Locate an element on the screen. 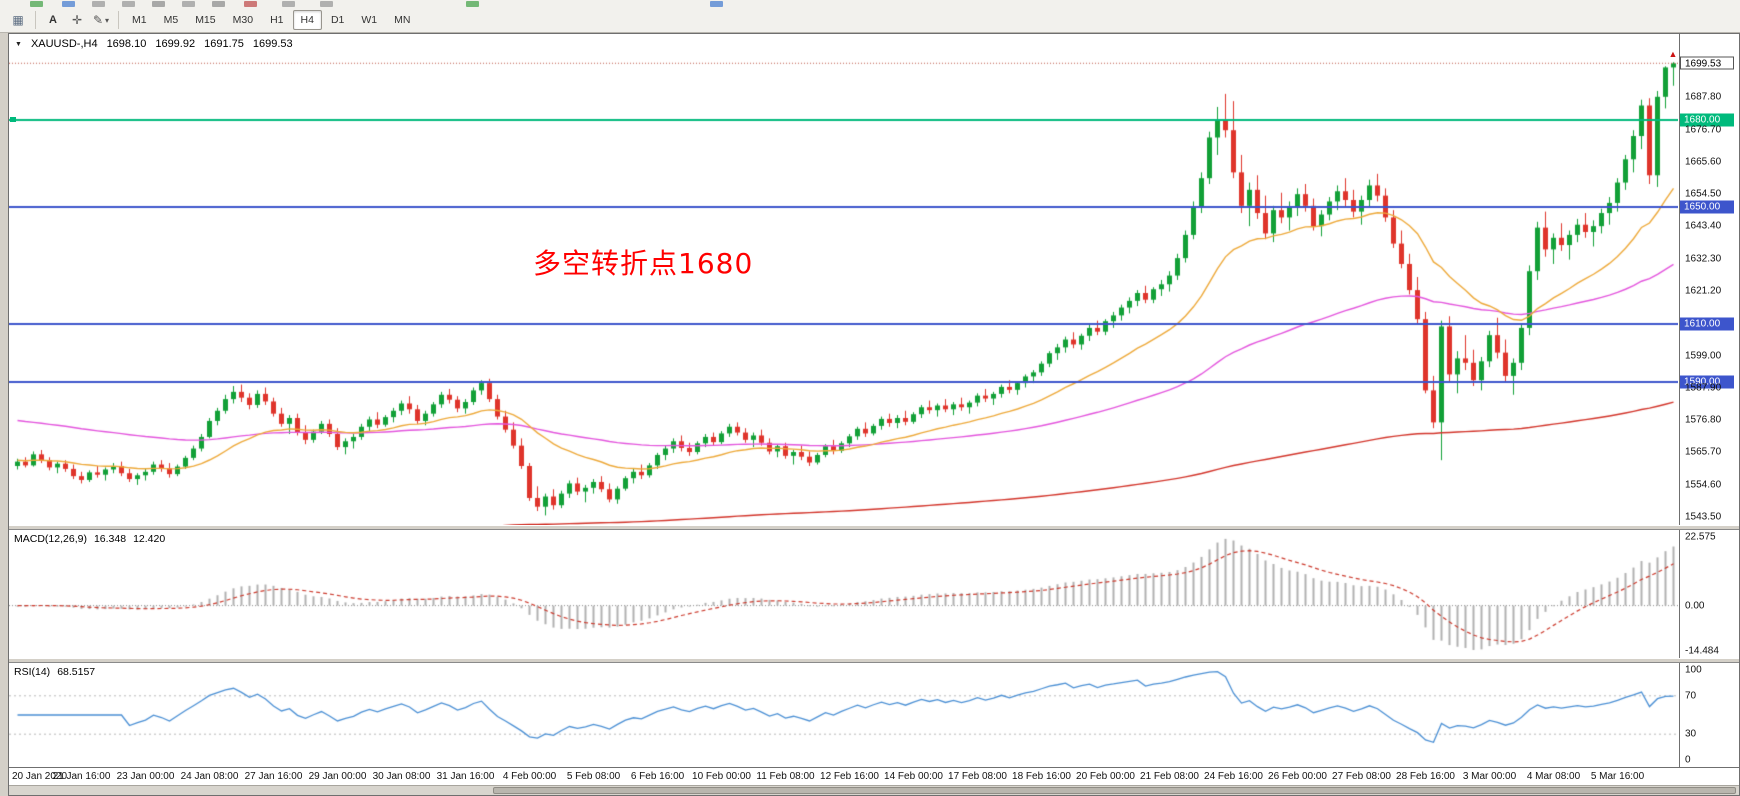 The width and height of the screenshot is (1740, 796). ohlc-low: 1691.75 is located at coordinates (224, 44).